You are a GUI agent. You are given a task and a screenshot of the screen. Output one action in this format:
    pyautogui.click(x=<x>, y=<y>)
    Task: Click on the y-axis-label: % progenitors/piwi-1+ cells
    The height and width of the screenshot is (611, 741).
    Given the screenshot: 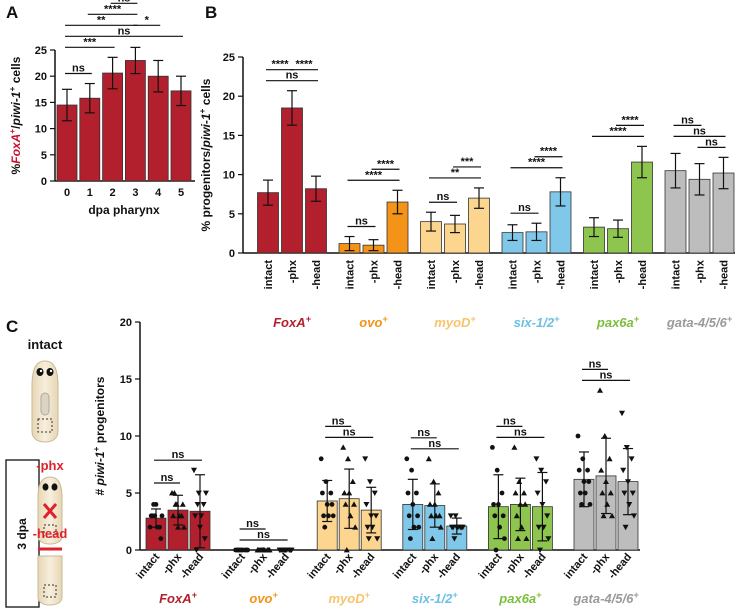 What is the action you would take?
    pyautogui.click(x=205, y=154)
    